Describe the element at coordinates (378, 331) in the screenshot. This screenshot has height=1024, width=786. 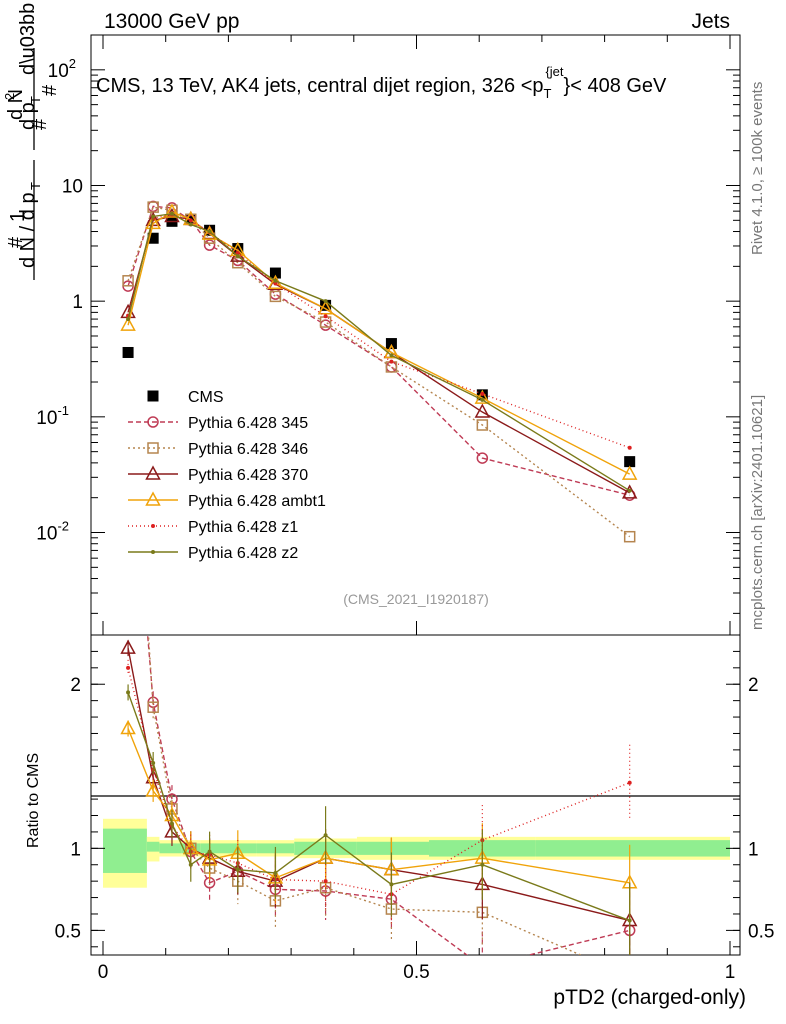
I see `series-line-pythia-6-428-z1` at that location.